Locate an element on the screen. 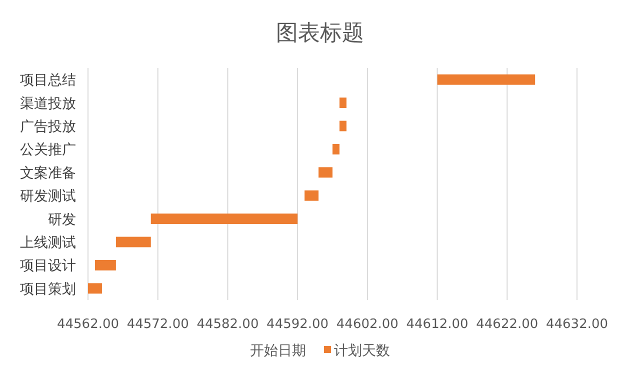 This screenshot has width=640, height=383. x-tick-label: 44612.00 is located at coordinates (437, 324).